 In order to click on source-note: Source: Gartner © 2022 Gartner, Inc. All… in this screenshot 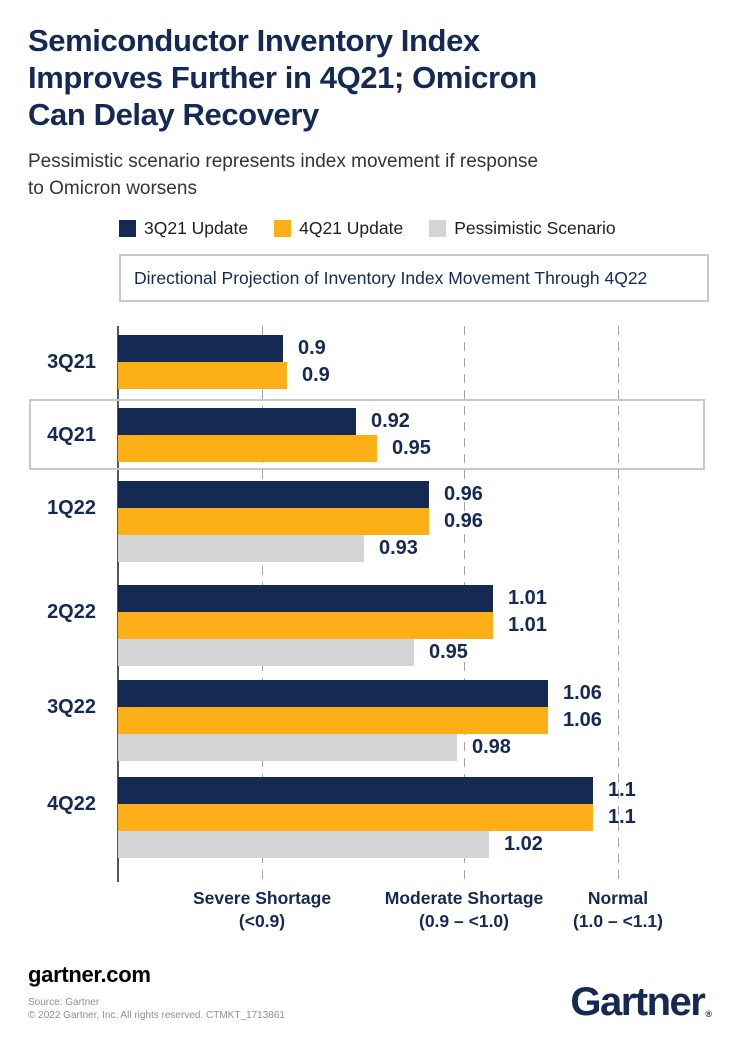, I will do `click(156, 1009)`.